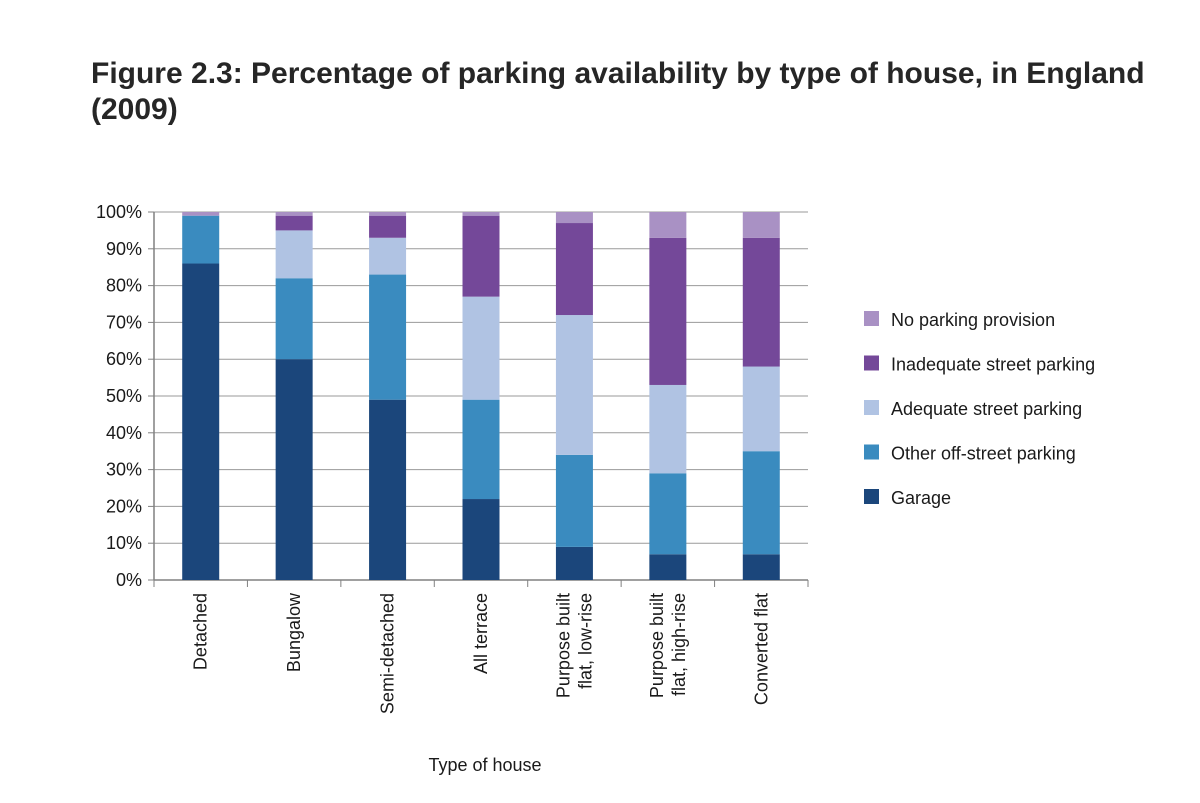  I want to click on x-category-label: All terrace, so click(481, 633).